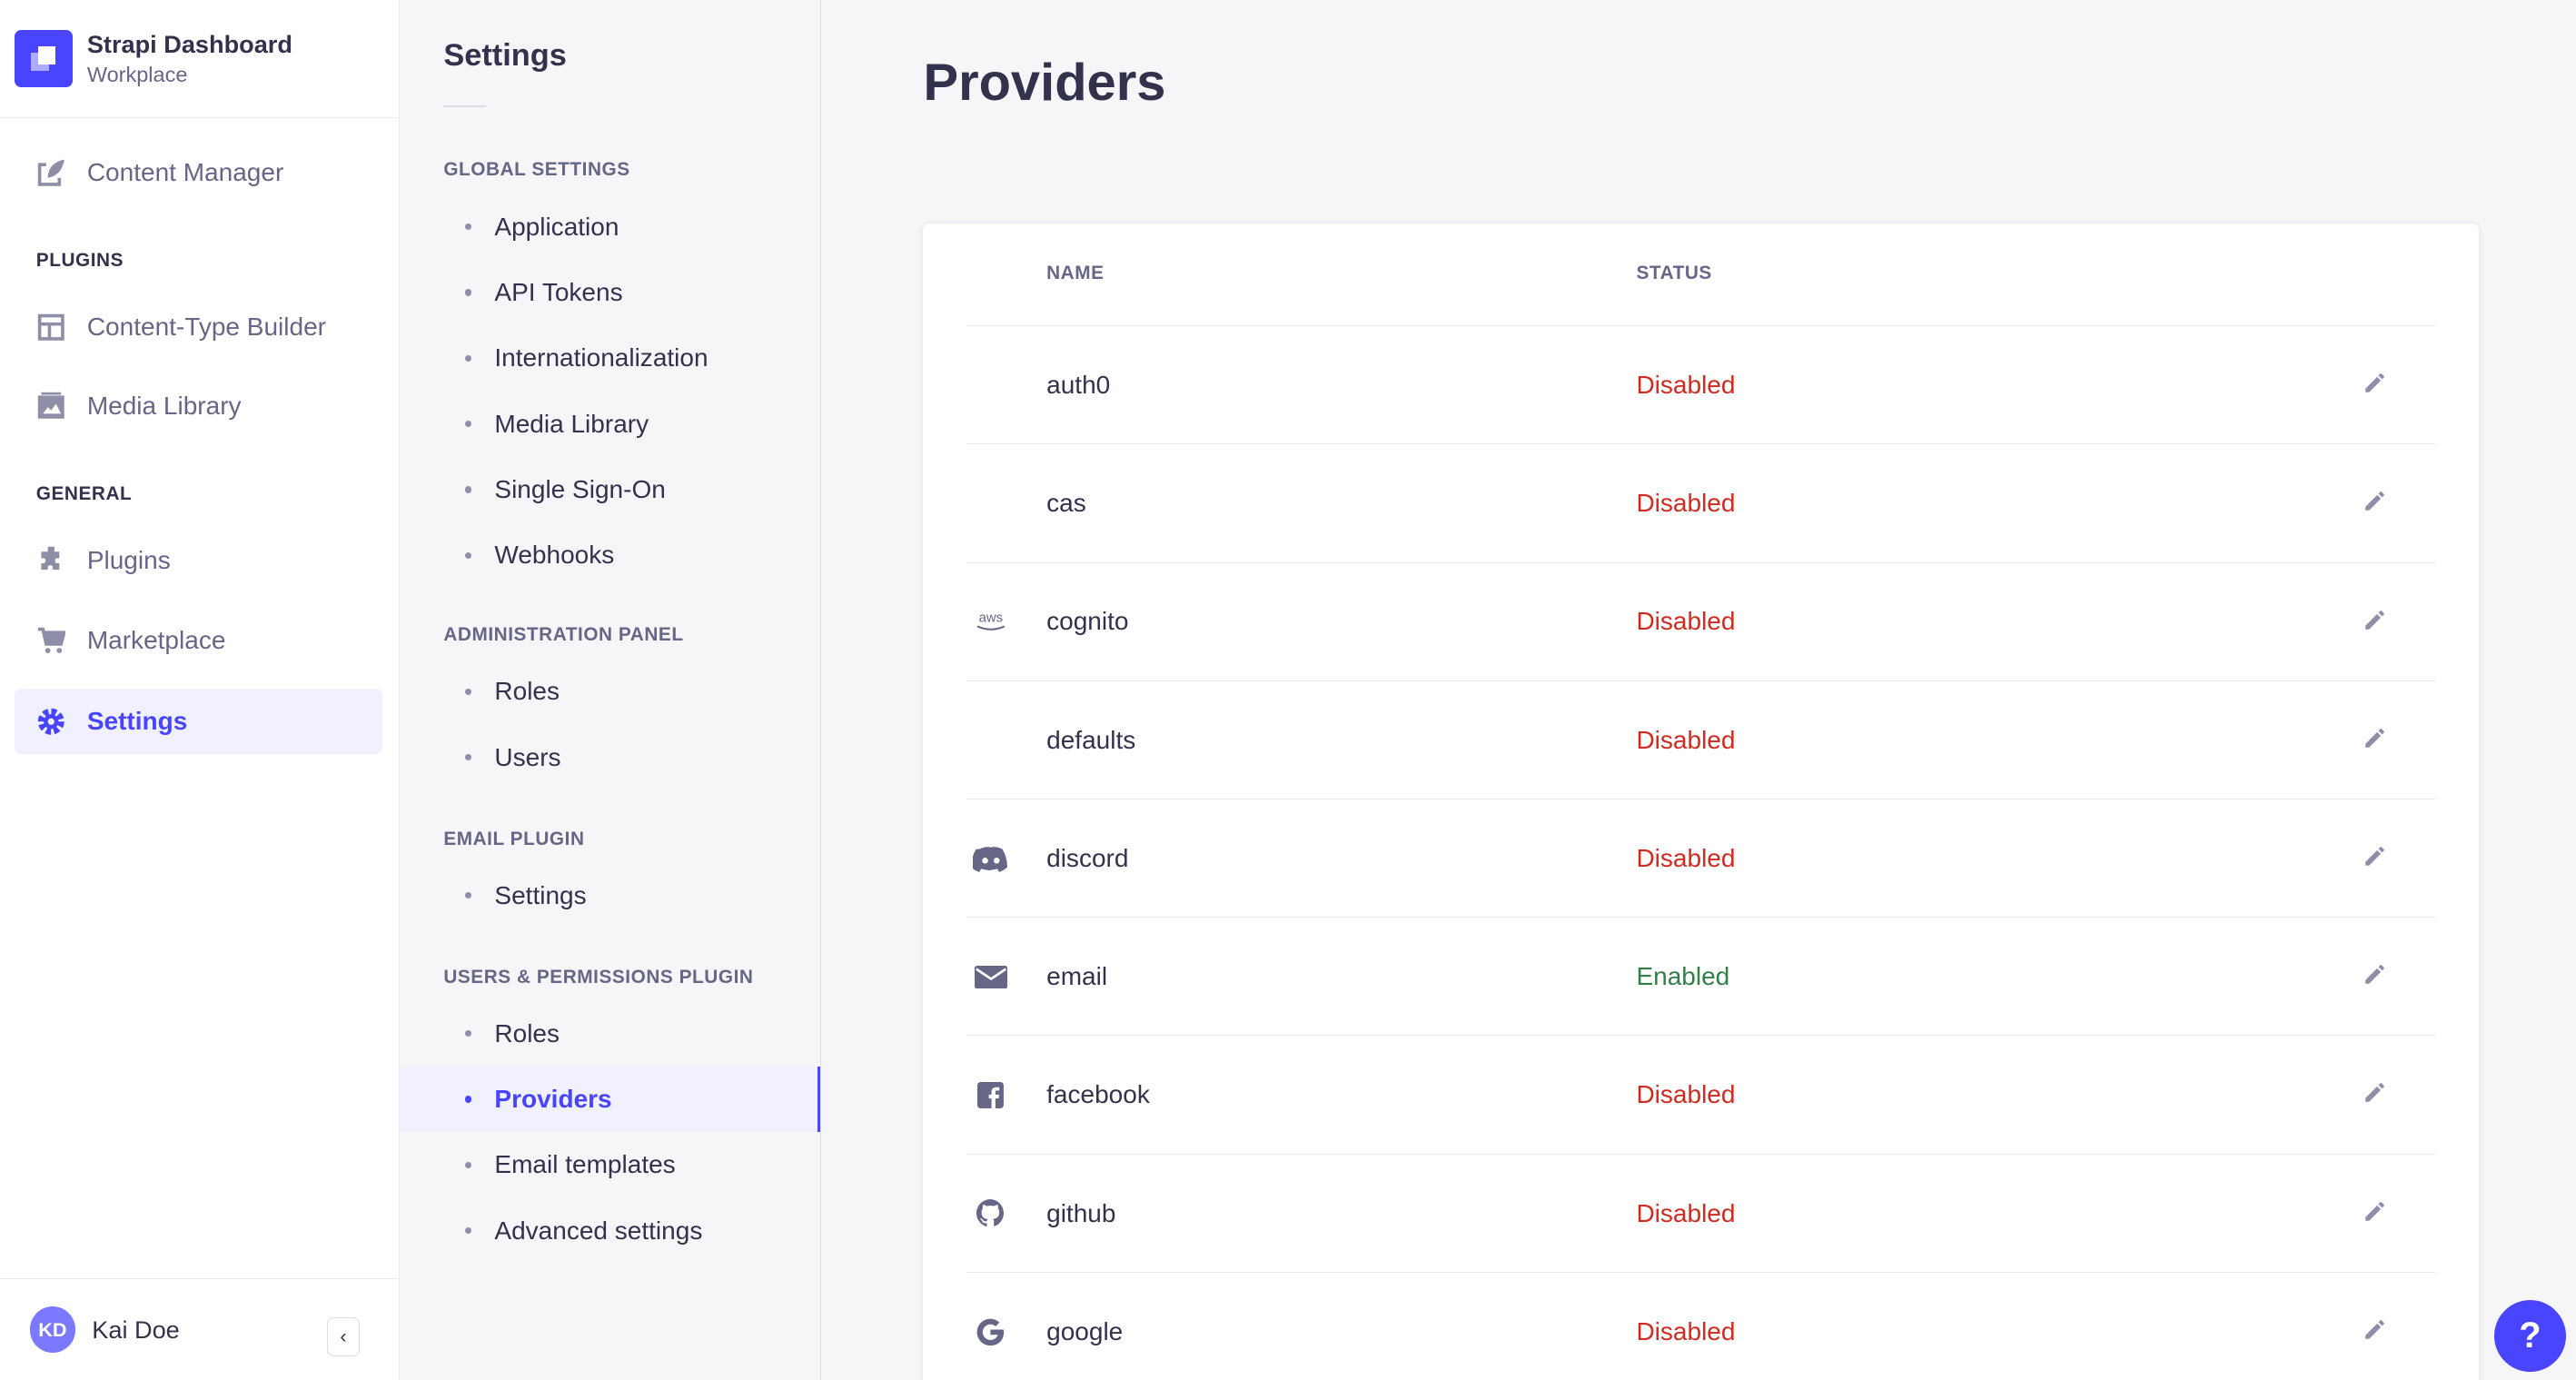 The height and width of the screenshot is (1380, 2576). Describe the element at coordinates (199, 1329) in the screenshot. I see `user-footer: KD Kai Doe ‹` at that location.